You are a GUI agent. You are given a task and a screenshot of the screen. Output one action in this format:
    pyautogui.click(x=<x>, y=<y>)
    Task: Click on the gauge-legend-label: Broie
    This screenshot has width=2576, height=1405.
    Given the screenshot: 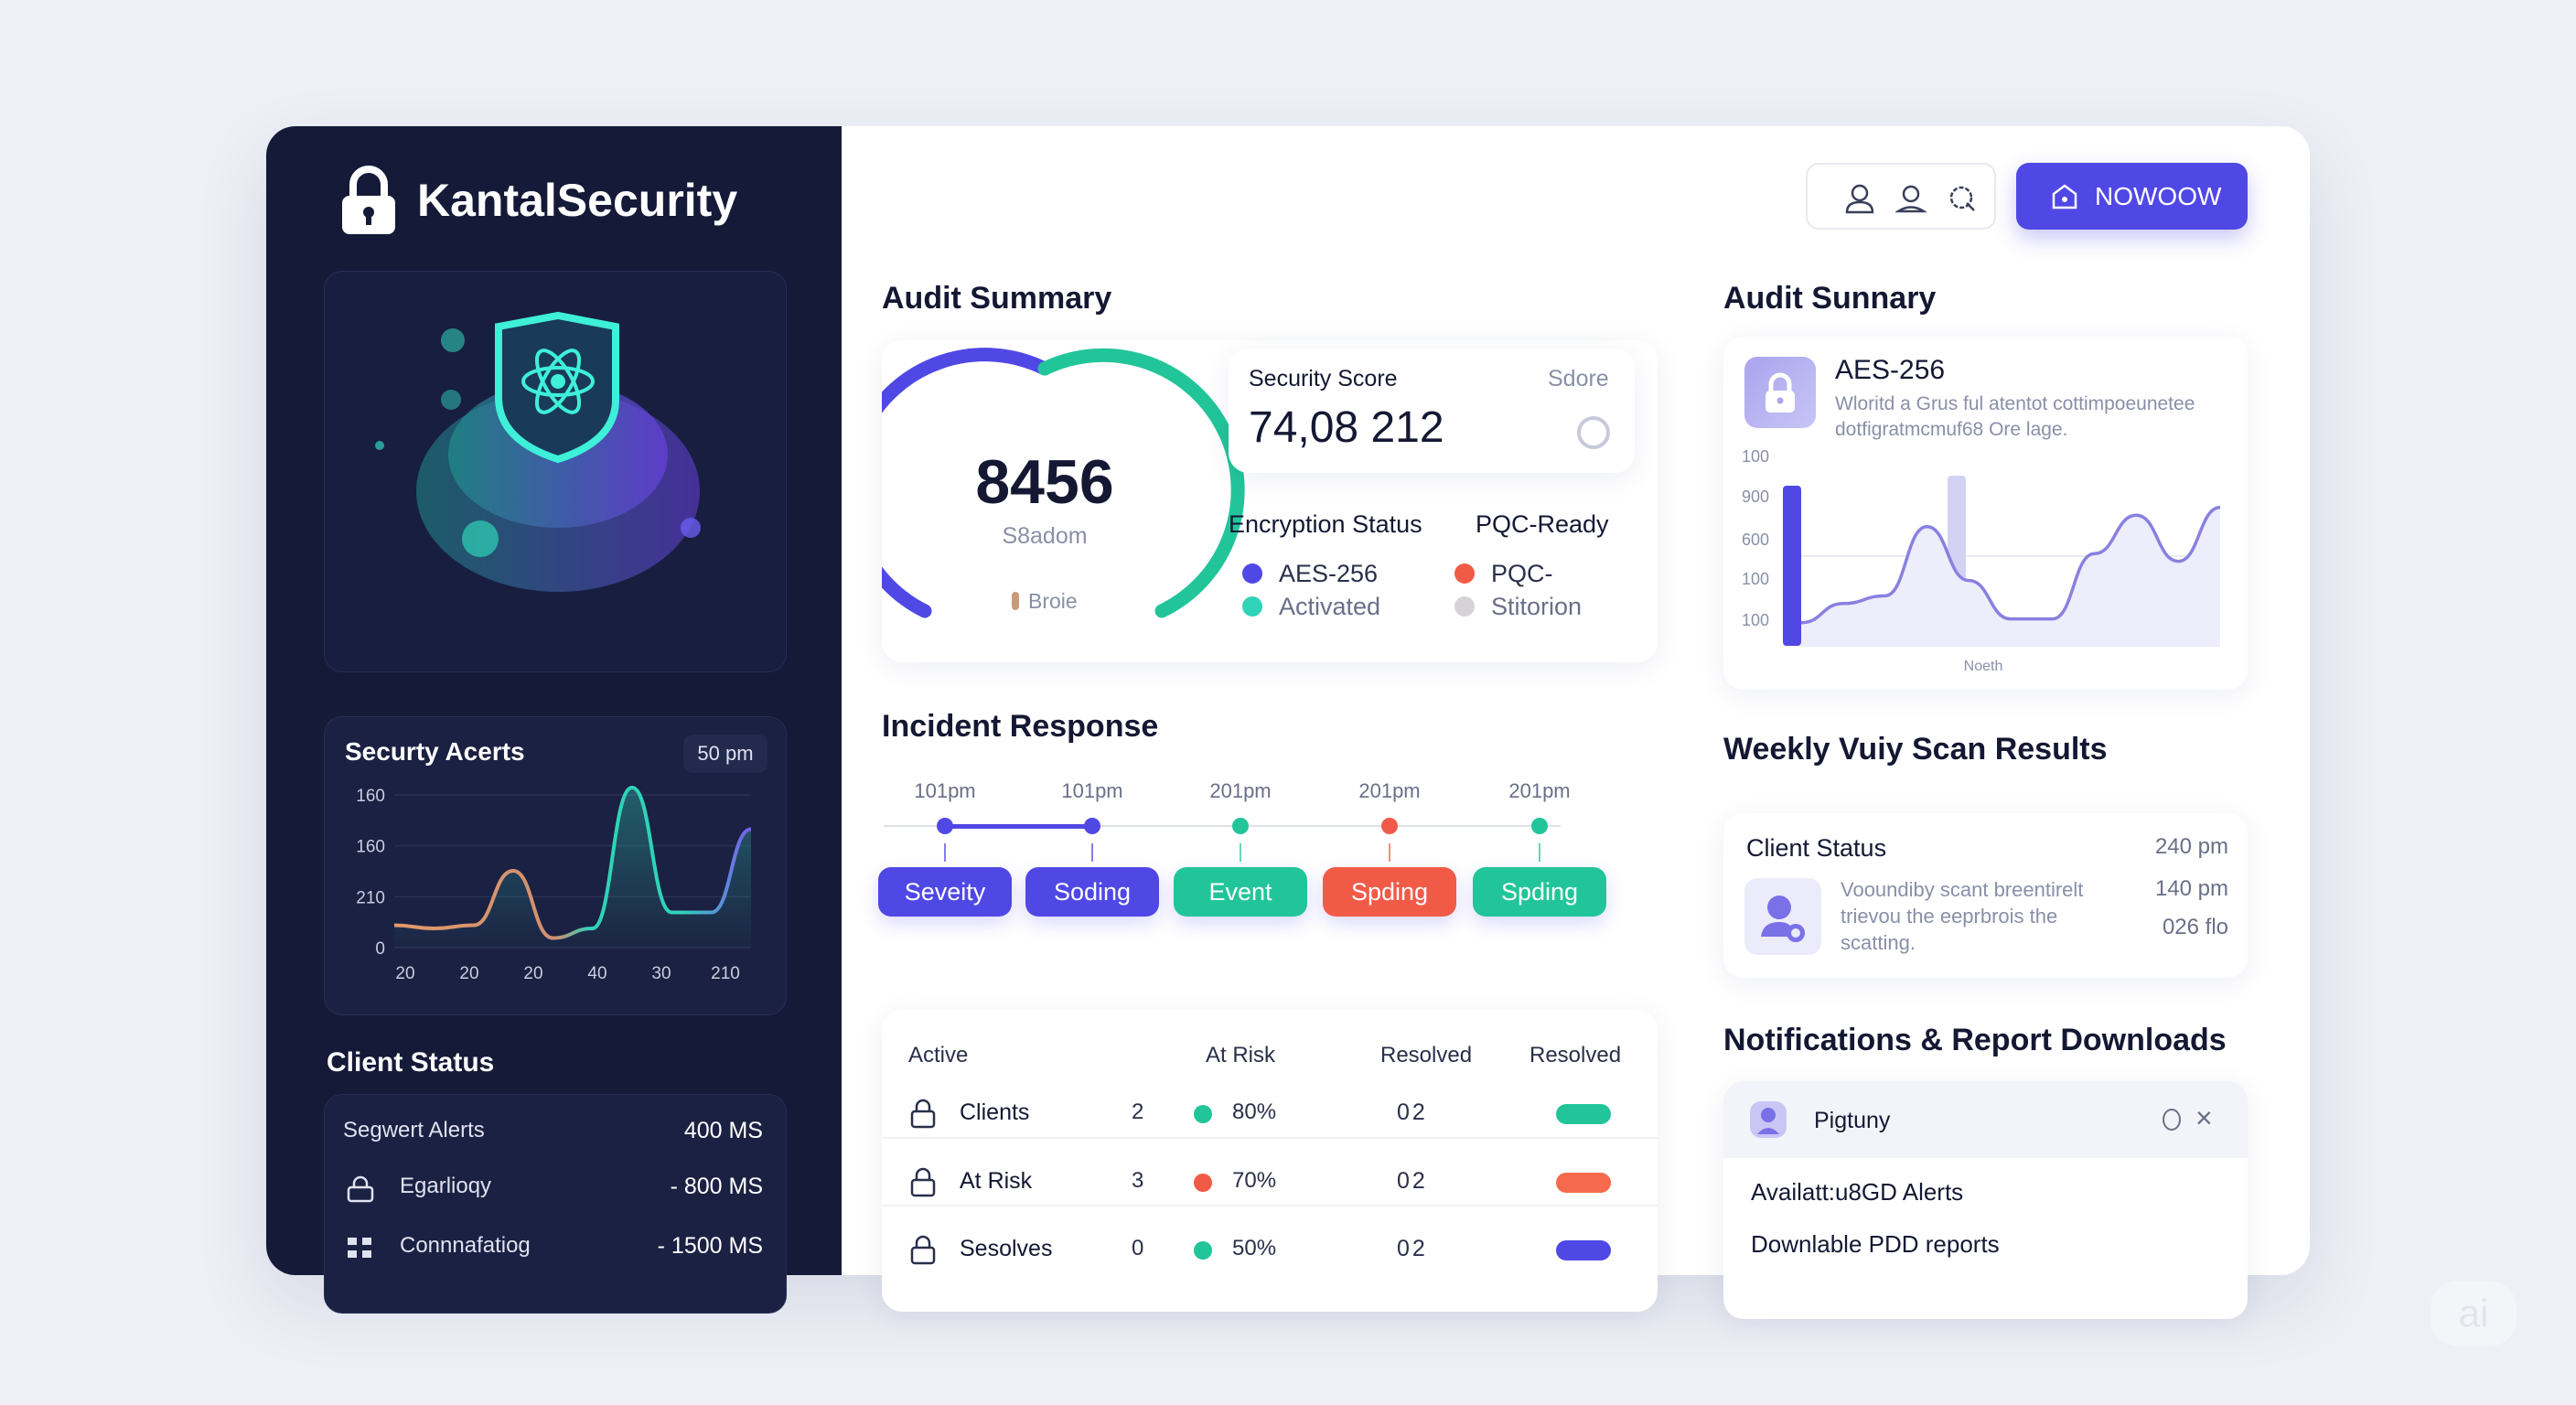 What is the action you would take?
    pyautogui.click(x=1053, y=601)
    